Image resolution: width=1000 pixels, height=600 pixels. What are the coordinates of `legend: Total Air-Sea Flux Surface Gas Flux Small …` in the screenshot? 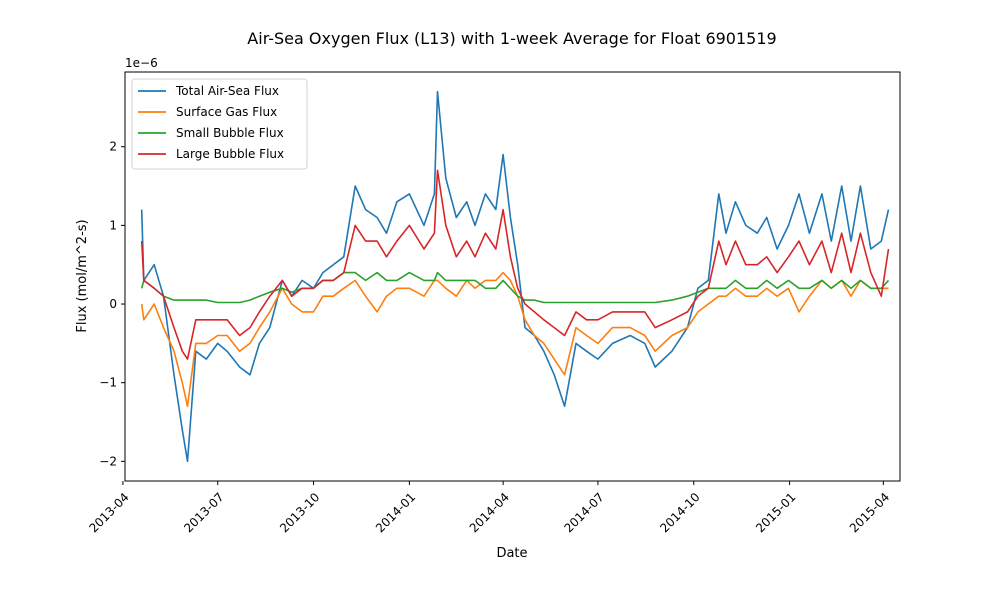 It's located at (219, 124).